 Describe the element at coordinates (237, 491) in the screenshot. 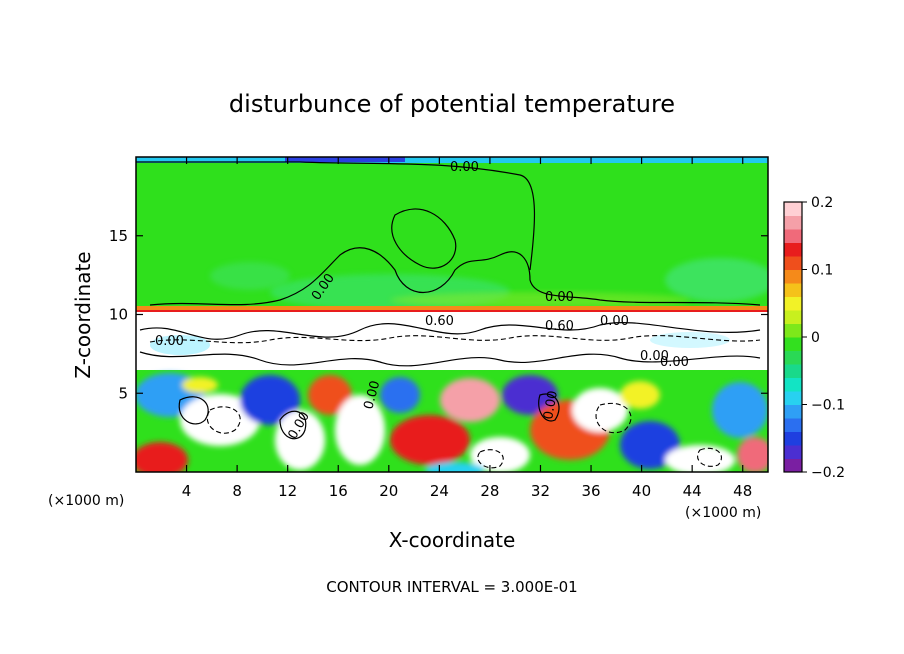

I see `x-tick-label: 8` at that location.